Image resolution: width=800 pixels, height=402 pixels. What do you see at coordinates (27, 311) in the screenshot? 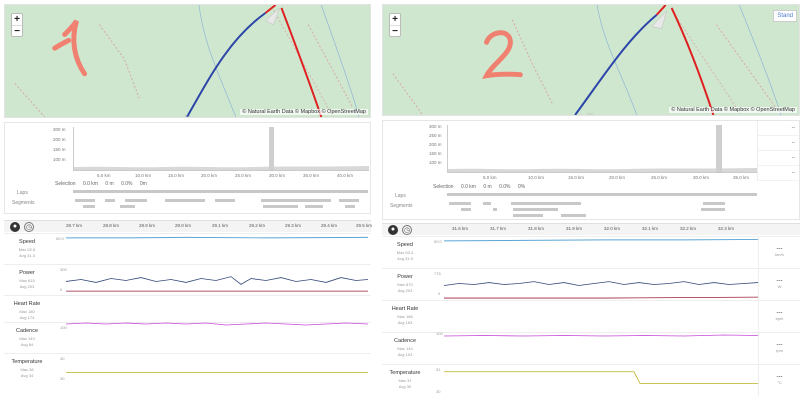
I see `metric-max: Max 180` at bounding box center [27, 311].